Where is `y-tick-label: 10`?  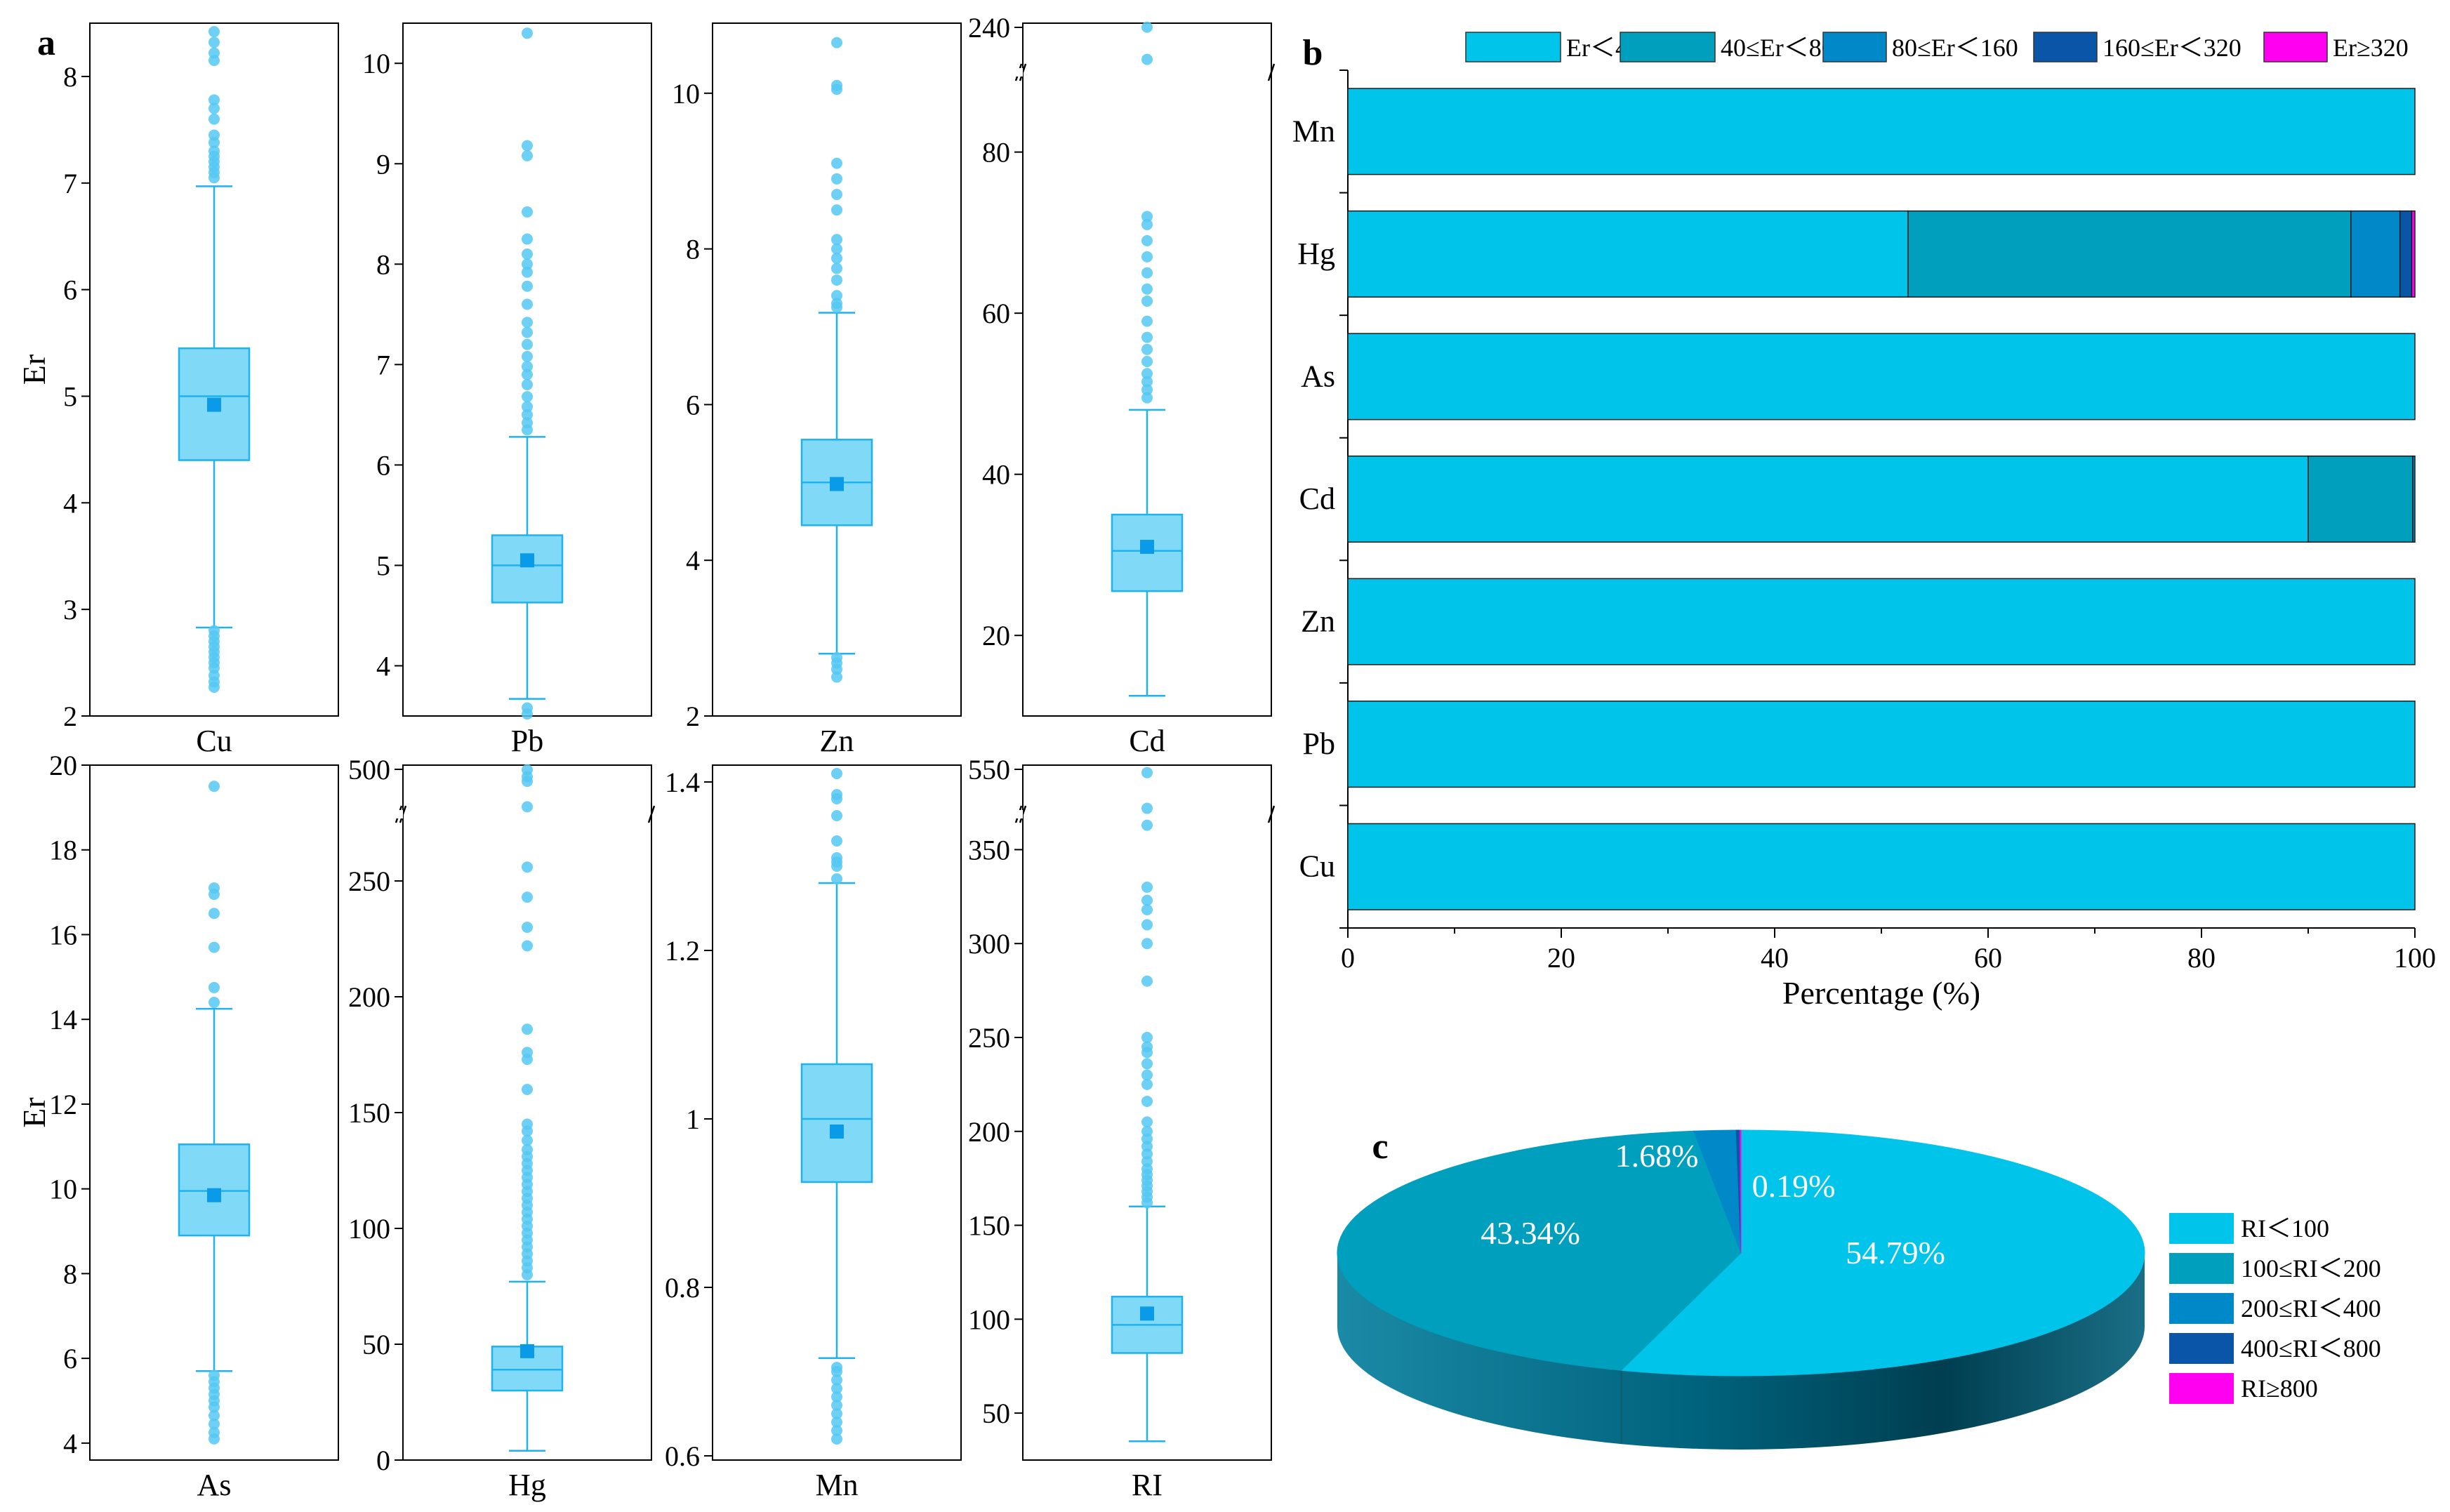 y-tick-label: 10 is located at coordinates (63, 1189).